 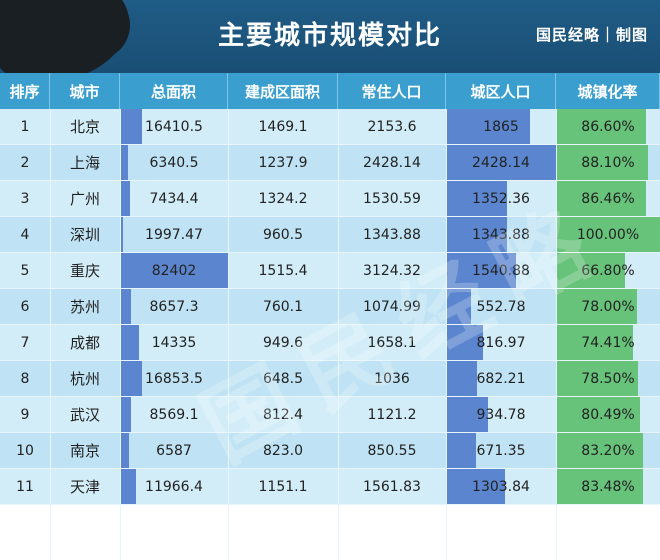 I want to click on cell-city: 南京, so click(x=84, y=451).